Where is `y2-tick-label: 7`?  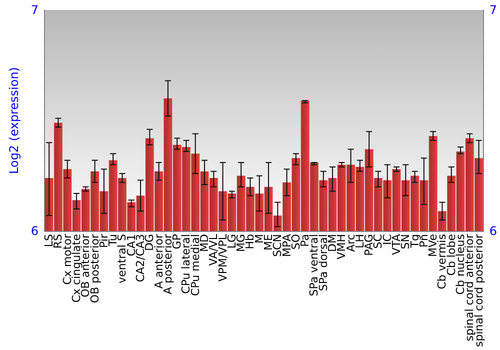 y2-tick-label: 7 is located at coordinates (493, 10).